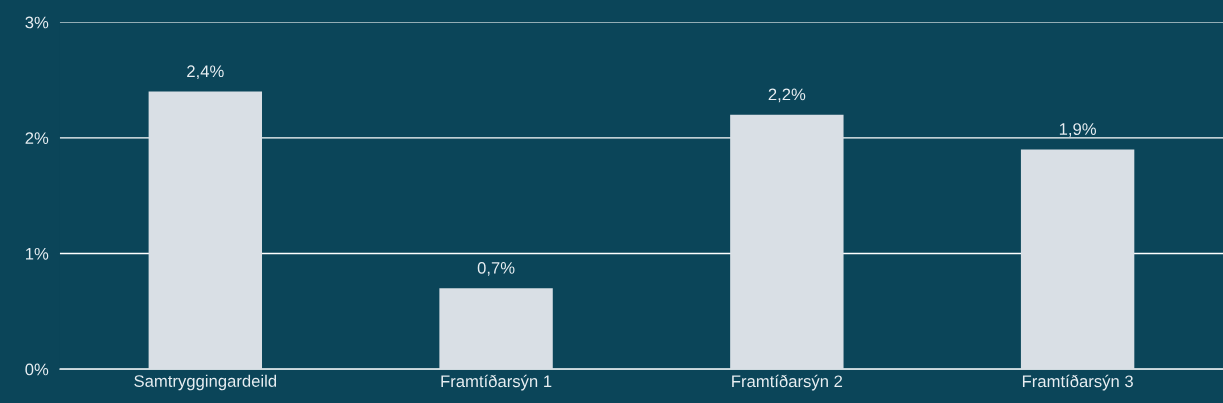 This screenshot has width=1223, height=403. What do you see at coordinates (37, 253) in the screenshot?
I see `y-tick-label: 1%` at bounding box center [37, 253].